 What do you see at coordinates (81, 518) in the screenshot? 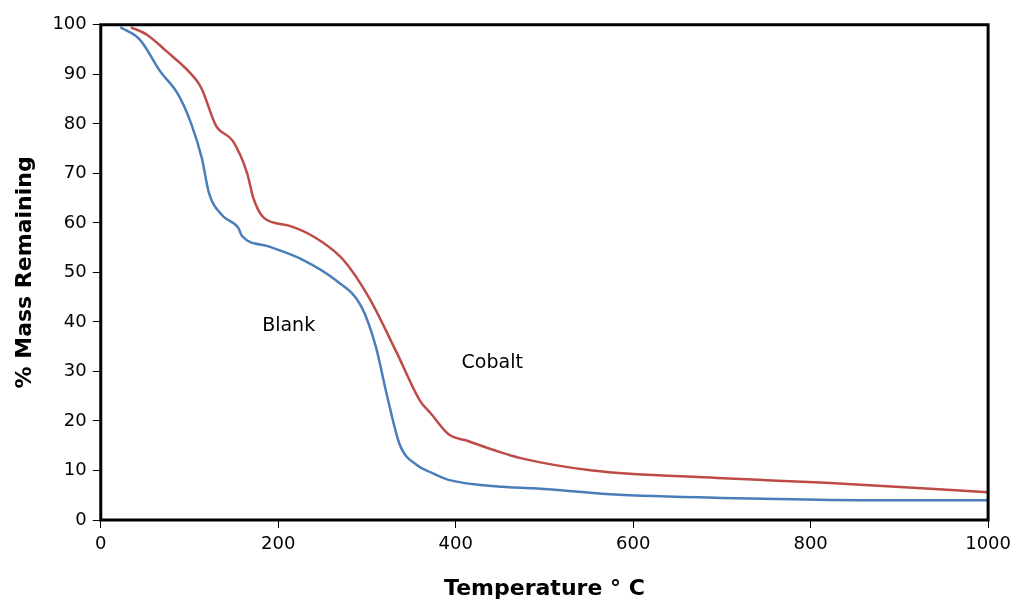
I see `y-tick-label: 0` at bounding box center [81, 518].